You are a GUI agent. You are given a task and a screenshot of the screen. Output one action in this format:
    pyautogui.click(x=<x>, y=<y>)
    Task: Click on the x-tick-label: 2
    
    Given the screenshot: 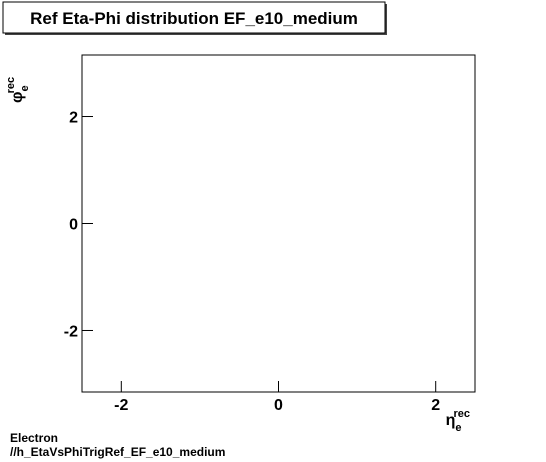 What is the action you would take?
    pyautogui.click(x=435, y=405)
    